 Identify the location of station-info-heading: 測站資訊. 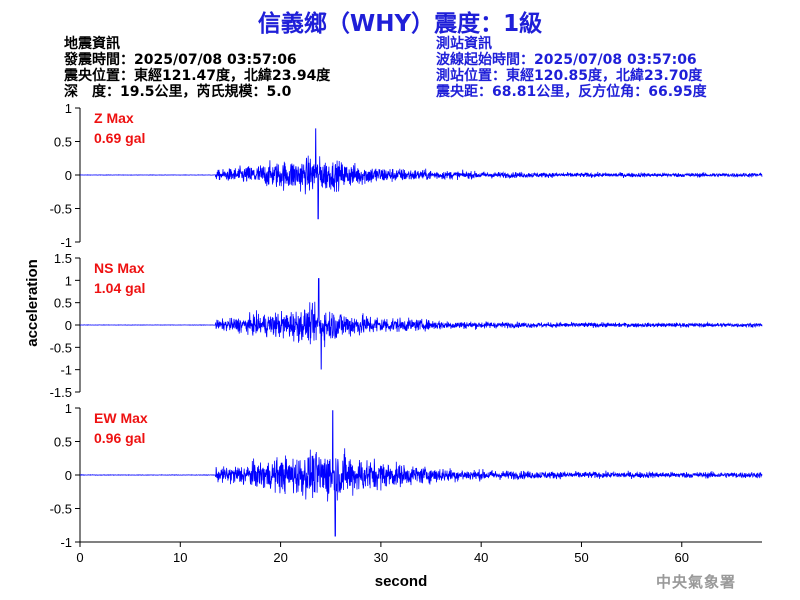
(464, 44).